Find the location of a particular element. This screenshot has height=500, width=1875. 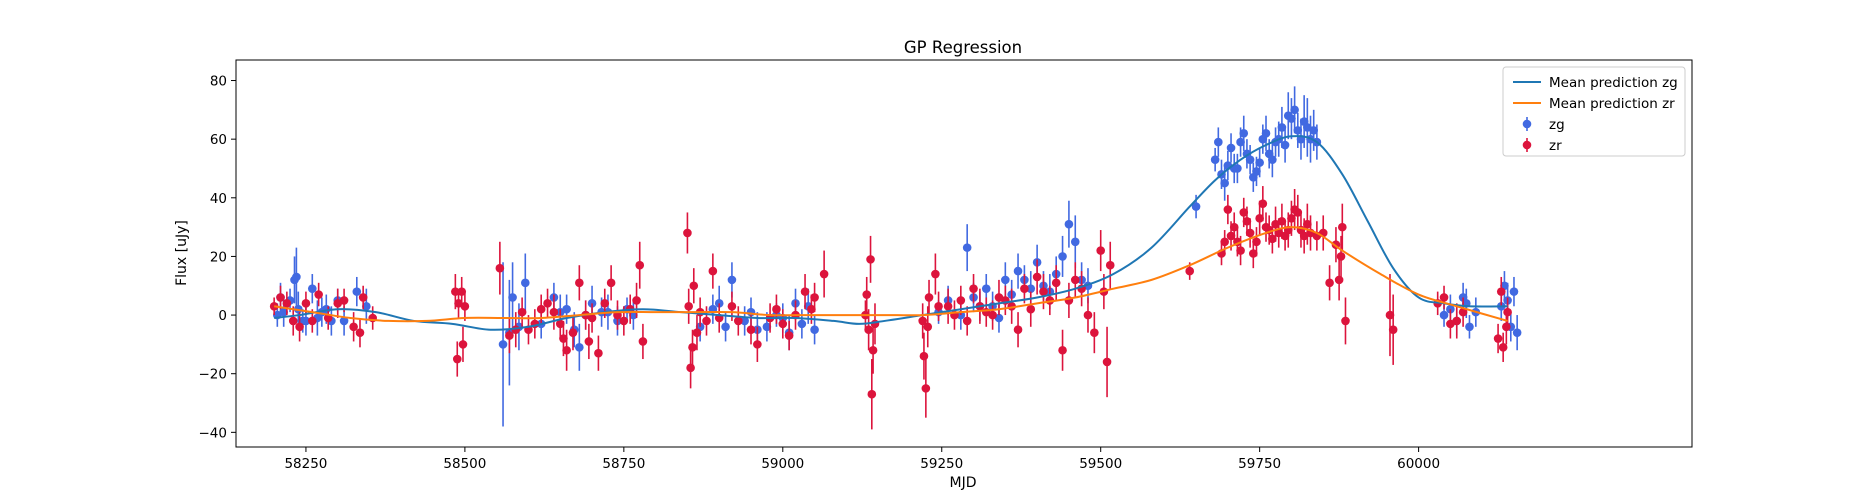

x-axis-label: MJD is located at coordinates (963, 483).